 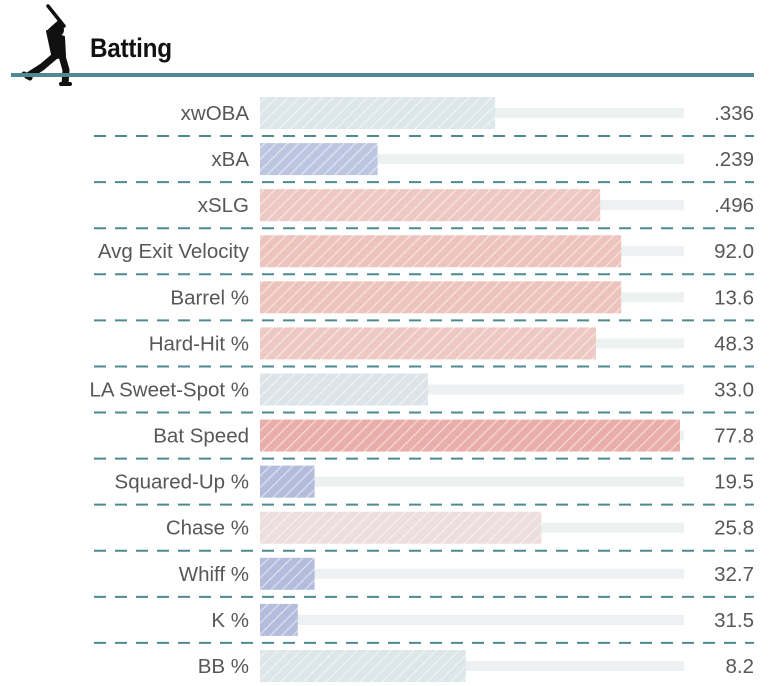 What do you see at coordinates (734, 389) in the screenshot?
I see `metric-value: 33.0` at bounding box center [734, 389].